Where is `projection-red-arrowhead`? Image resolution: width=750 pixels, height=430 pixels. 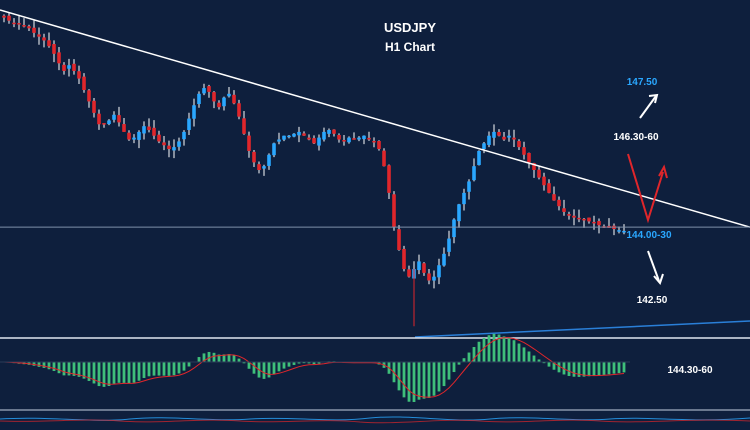 projection-red-arrowhead is located at coordinates (663, 171).